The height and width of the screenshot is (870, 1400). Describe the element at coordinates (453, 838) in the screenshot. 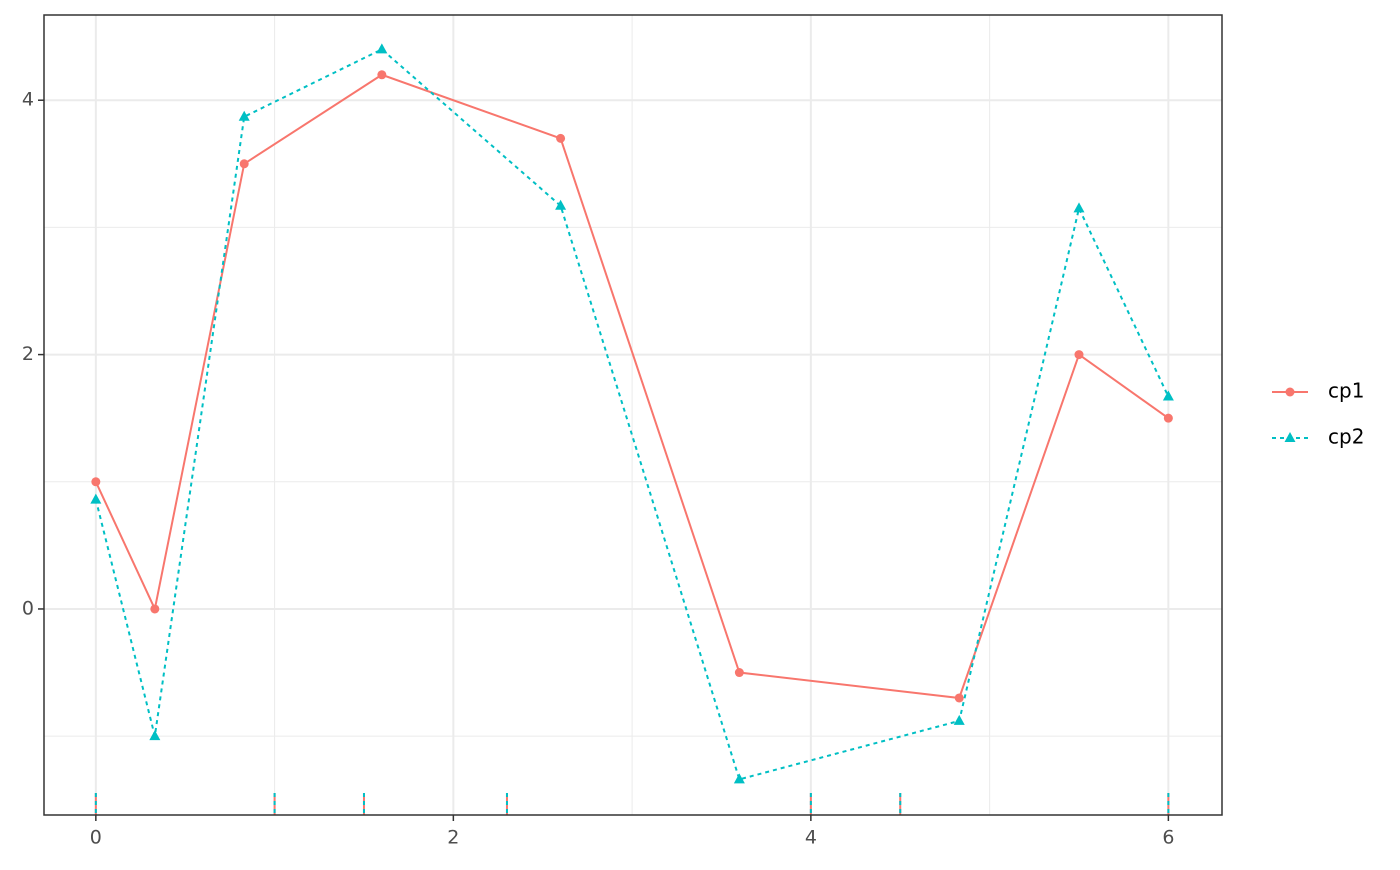

I see `x-tick-label: 2` at that location.